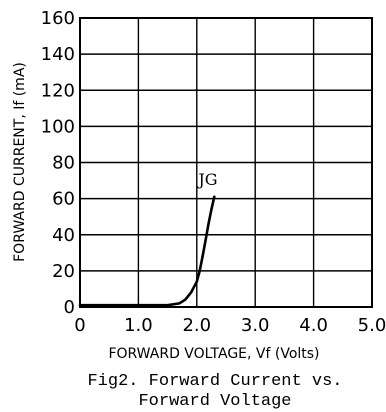  I want to click on y-tick-labels: 0 20 40 60 80 100 120 140 160, so click(58, 163).